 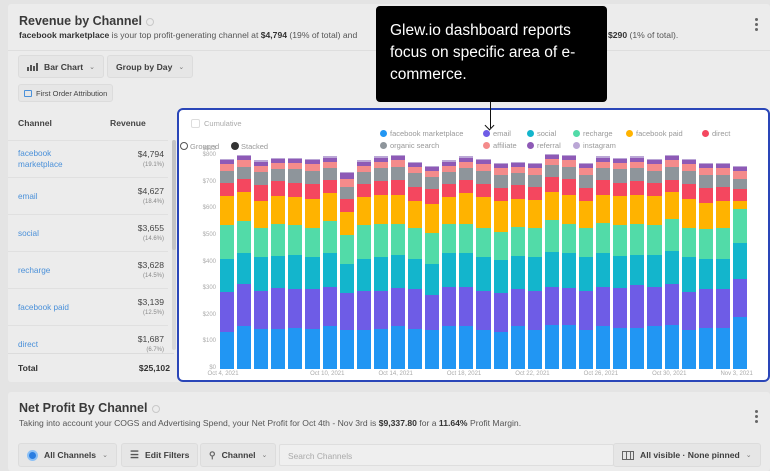 I want to click on legend-item: facebook marketplace, so click(x=421, y=133).